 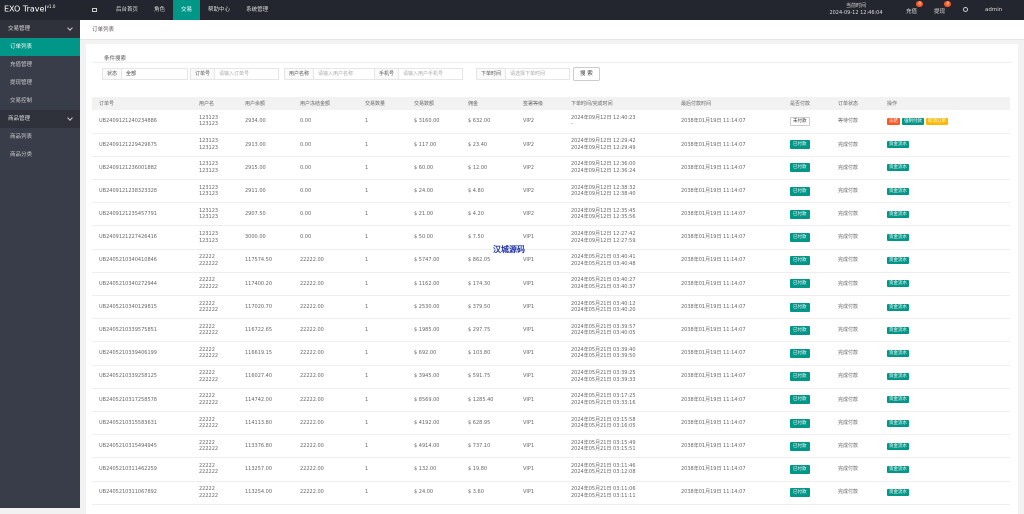 What do you see at coordinates (127, 10) in the screenshot?
I see `nav-item: 后台首页` at bounding box center [127, 10].